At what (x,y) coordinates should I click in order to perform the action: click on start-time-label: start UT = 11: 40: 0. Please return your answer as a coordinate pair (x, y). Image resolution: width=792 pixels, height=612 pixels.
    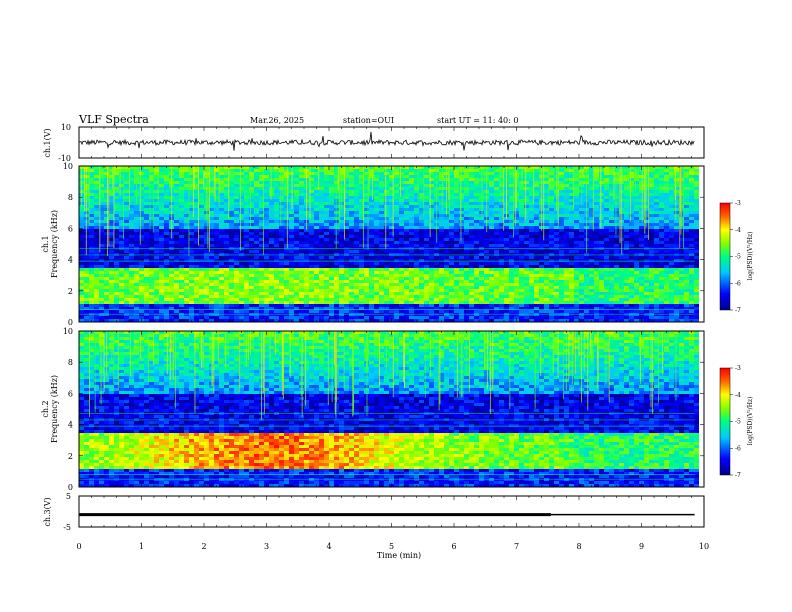
    Looking at the image, I should click on (477, 120).